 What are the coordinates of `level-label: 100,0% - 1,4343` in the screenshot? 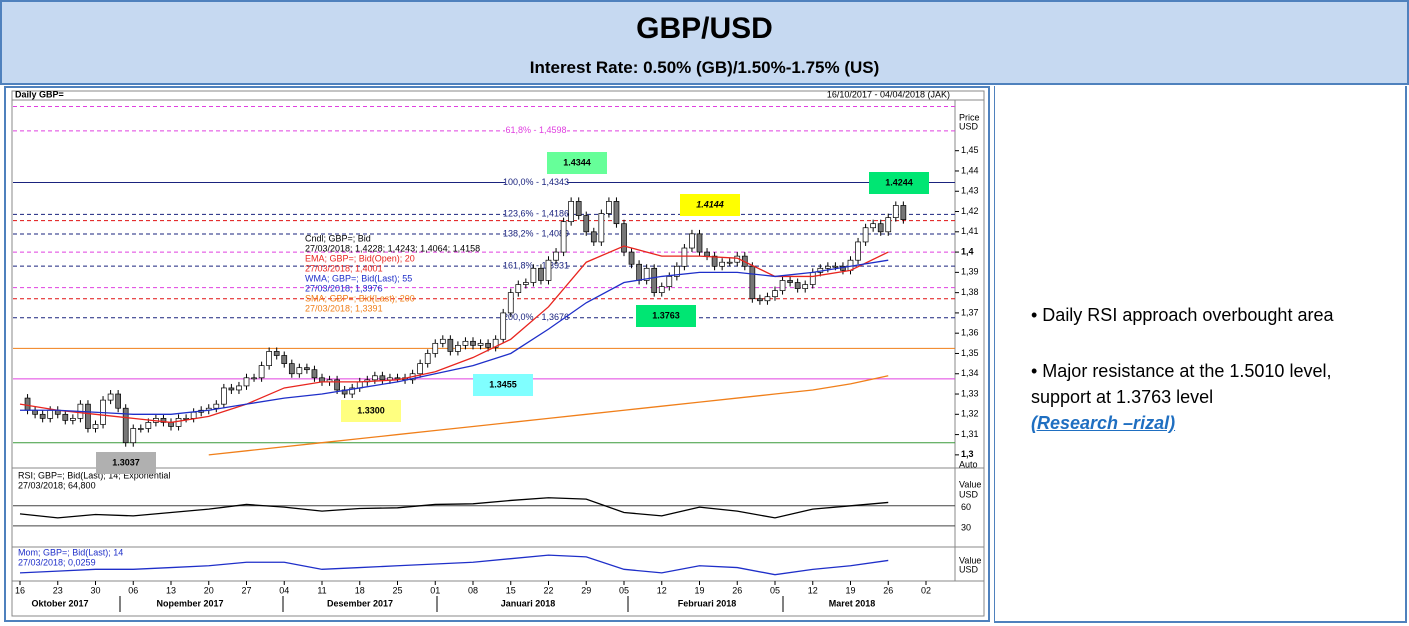 It's located at (536, 182).